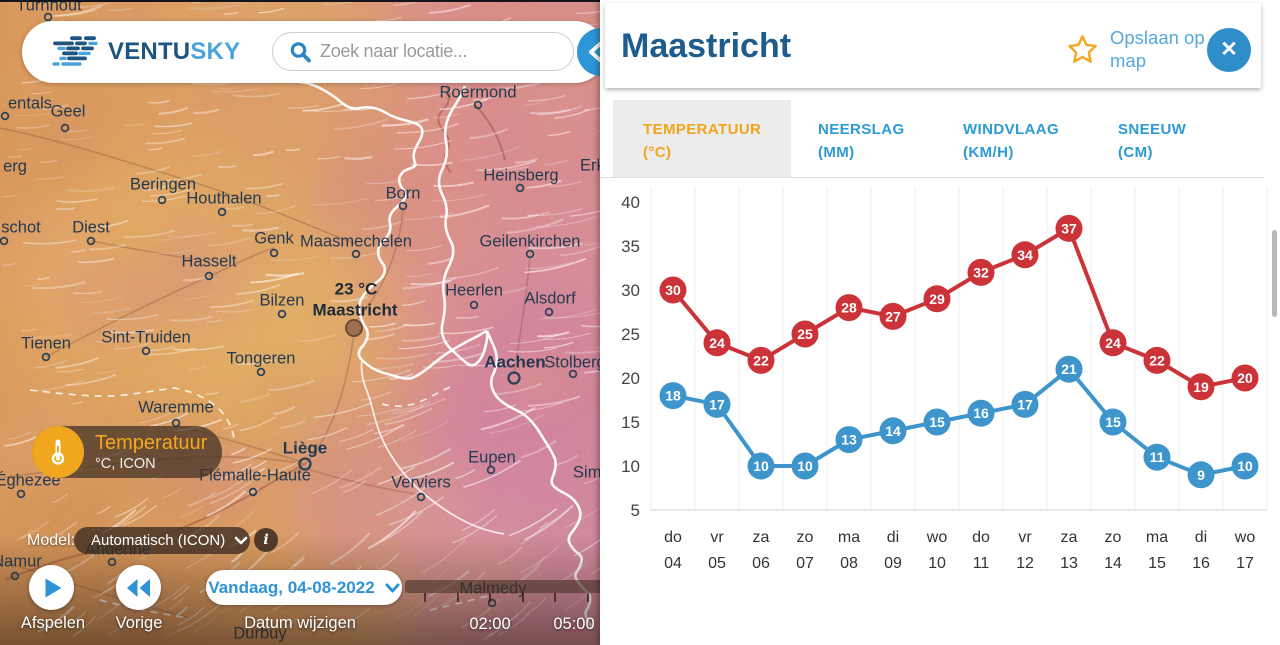 The image size is (1280, 645). Describe the element at coordinates (594, 52) in the screenshot. I see `chevron-left-icon` at that location.